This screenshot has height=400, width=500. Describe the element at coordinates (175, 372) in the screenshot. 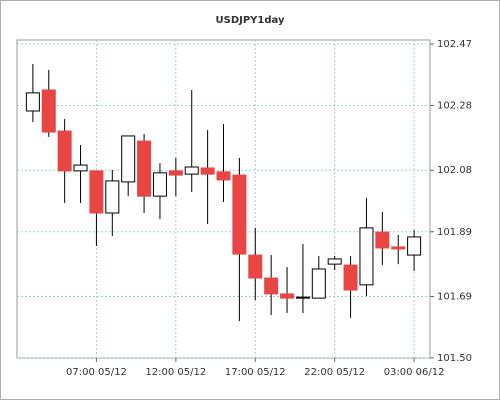

I see `x-tick-label: 12:00 05/12` at that location.